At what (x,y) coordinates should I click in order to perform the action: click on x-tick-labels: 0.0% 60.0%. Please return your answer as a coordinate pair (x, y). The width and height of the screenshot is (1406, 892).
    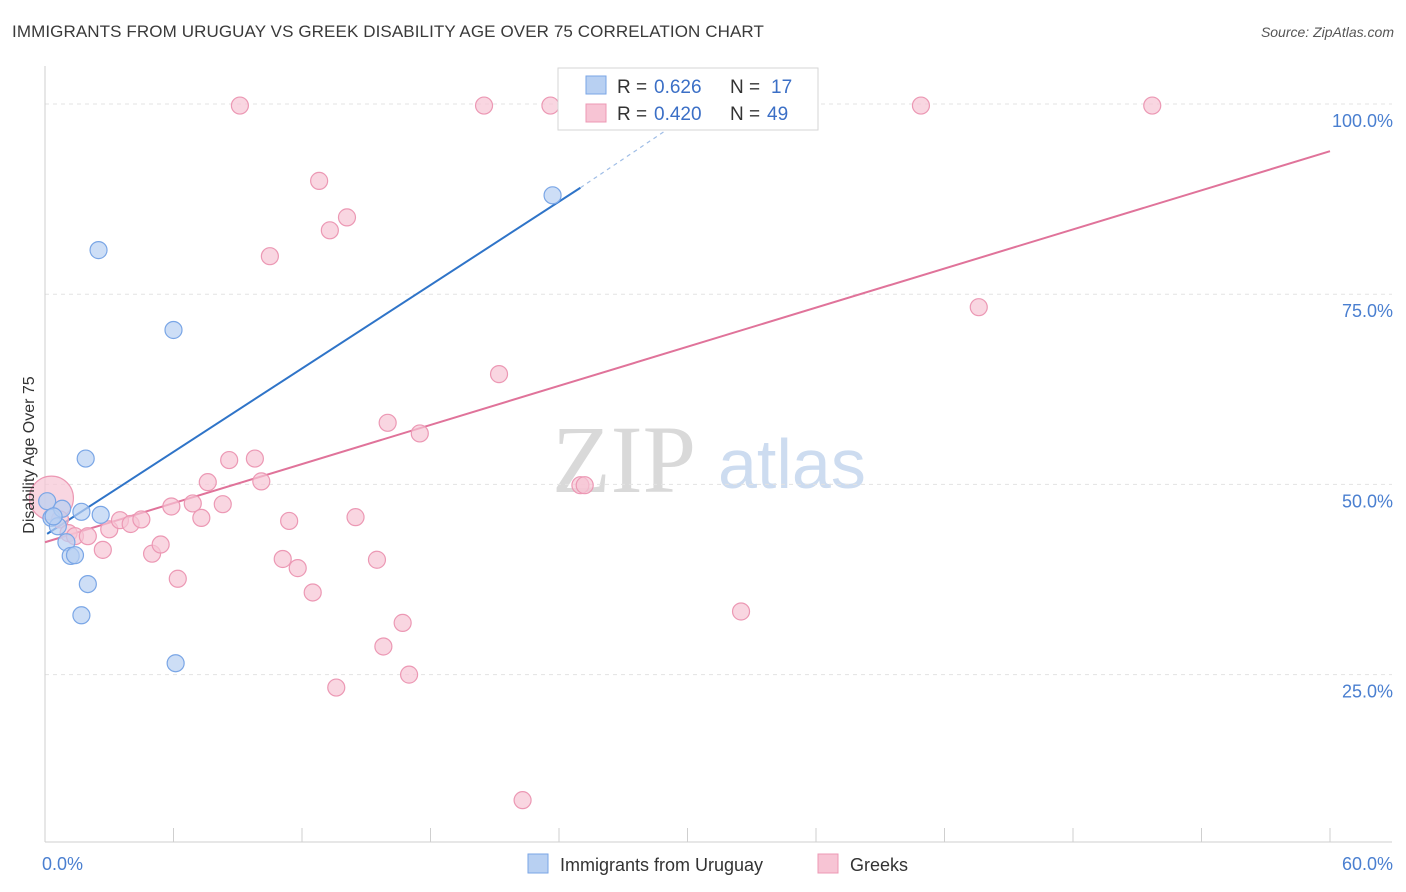
    Looking at the image, I should click on (717, 864).